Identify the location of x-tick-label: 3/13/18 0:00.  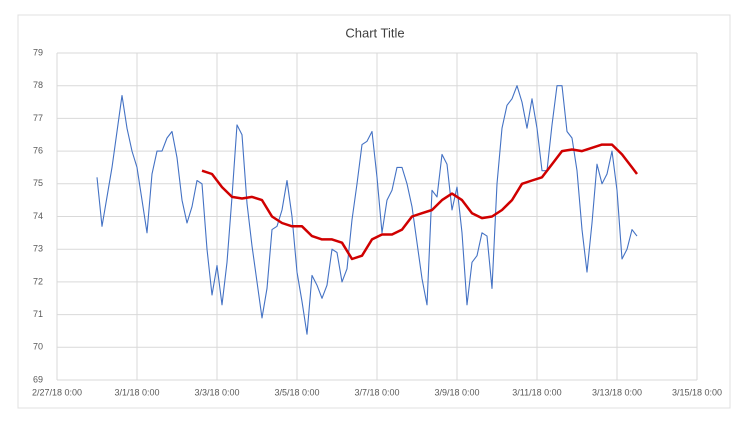
(617, 392).